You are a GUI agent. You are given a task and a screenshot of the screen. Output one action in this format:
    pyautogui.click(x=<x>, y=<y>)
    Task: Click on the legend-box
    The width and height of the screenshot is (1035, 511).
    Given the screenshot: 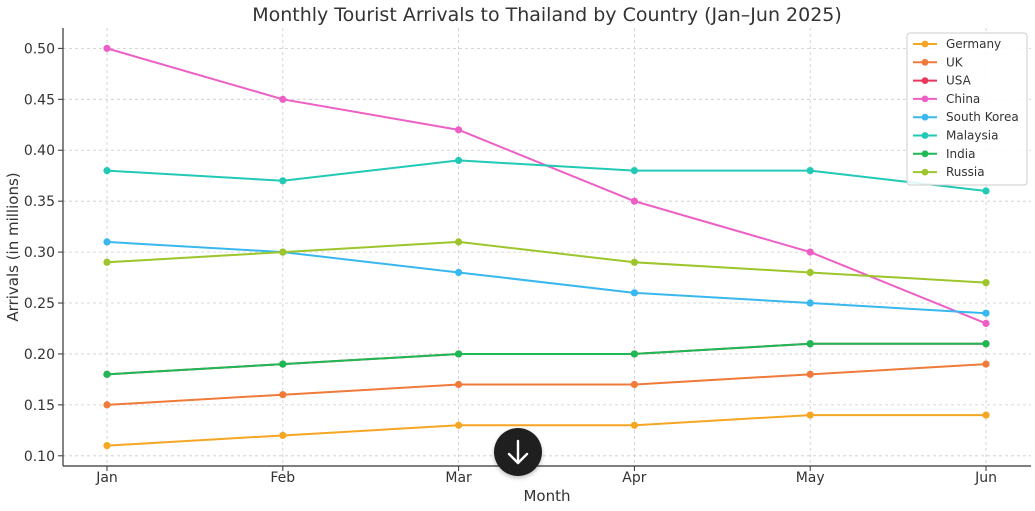 What is the action you would take?
    pyautogui.click(x=967, y=109)
    